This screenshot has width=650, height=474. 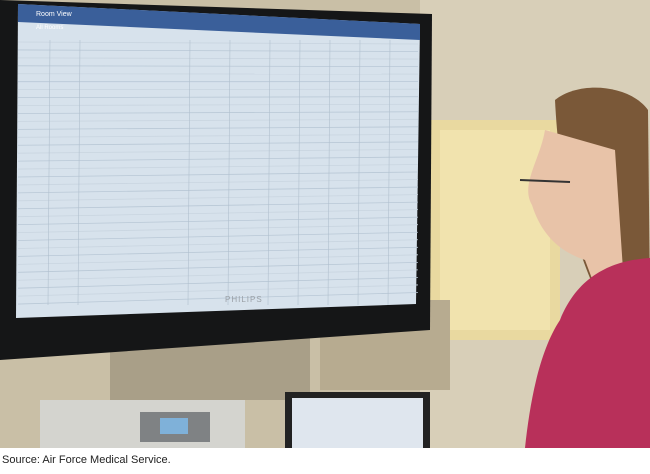 What do you see at coordinates (219, 22) in the screenshot?
I see `screen-header` at bounding box center [219, 22].